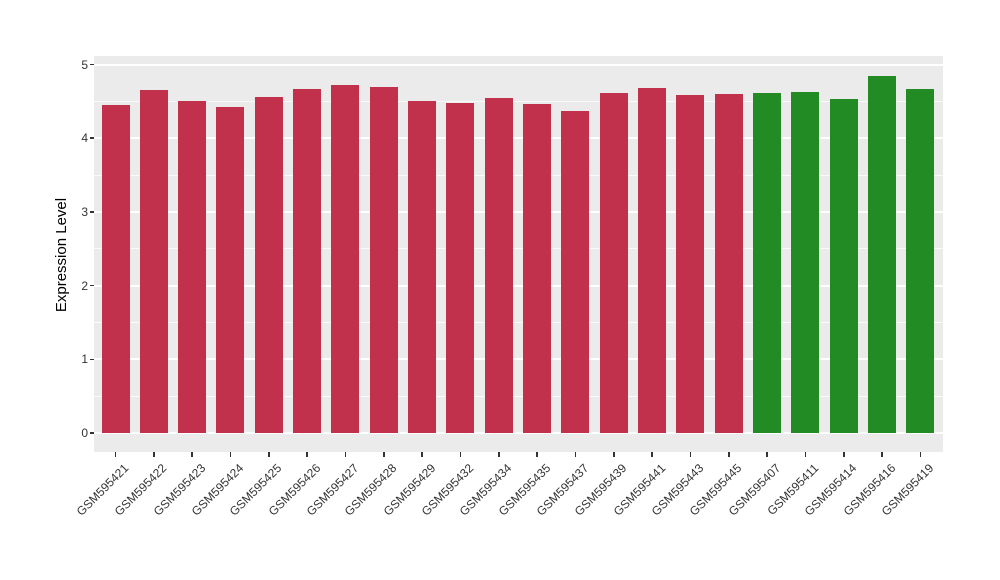  I want to click on bar-GSM595445, so click(728, 263).